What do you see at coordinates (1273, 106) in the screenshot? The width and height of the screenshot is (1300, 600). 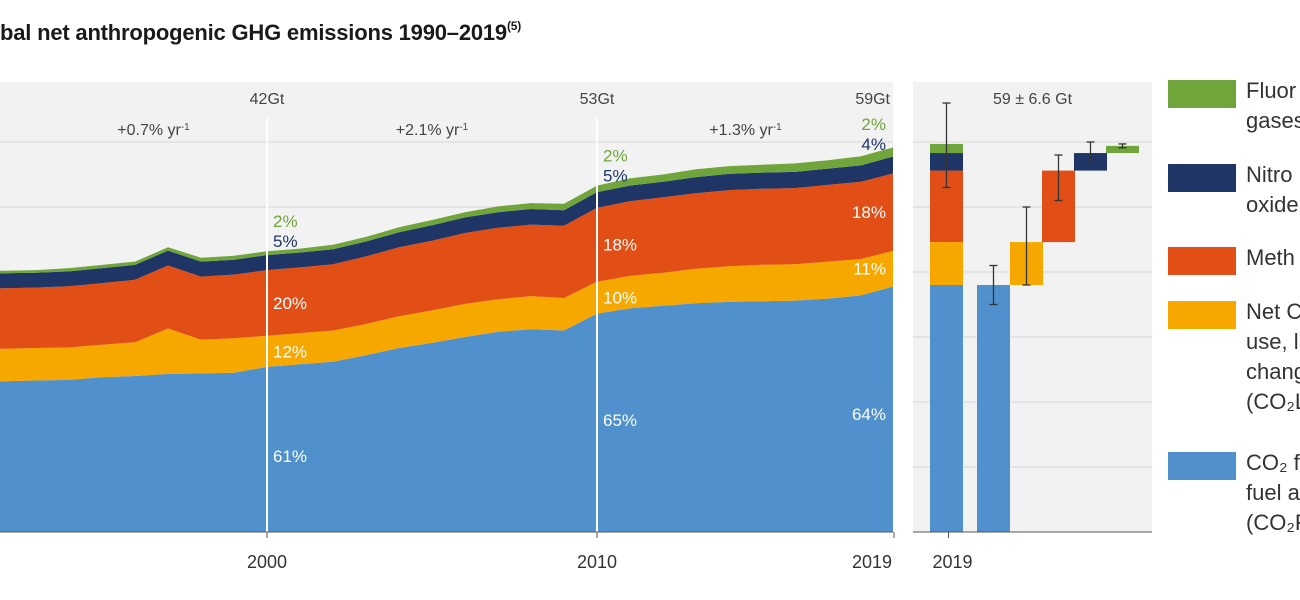 I see `legend-label-fgas: Fluor gases` at bounding box center [1273, 106].